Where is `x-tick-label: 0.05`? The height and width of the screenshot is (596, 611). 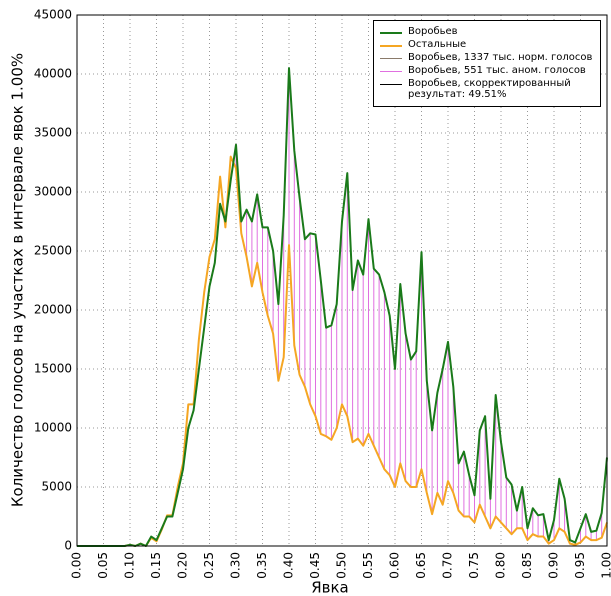 x-tick-label: 0.05 is located at coordinates (103, 565).